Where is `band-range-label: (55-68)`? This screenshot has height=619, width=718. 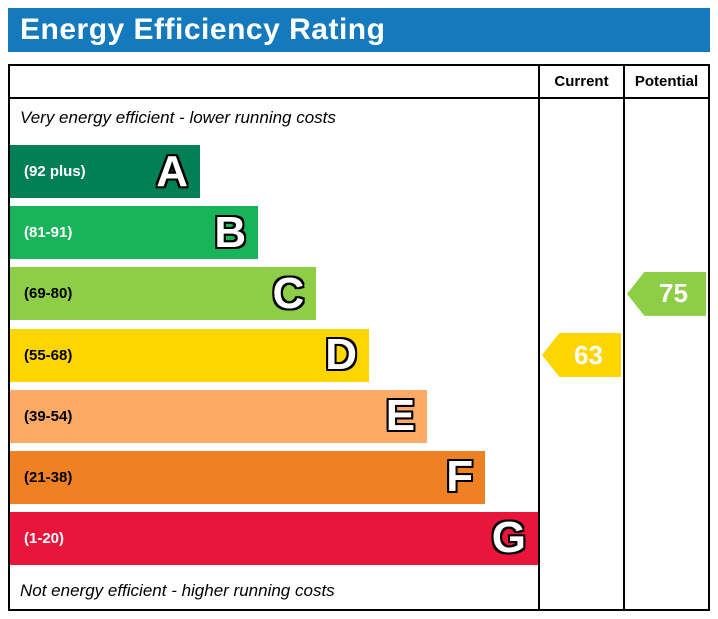 band-range-label: (55-68) is located at coordinates (48, 355).